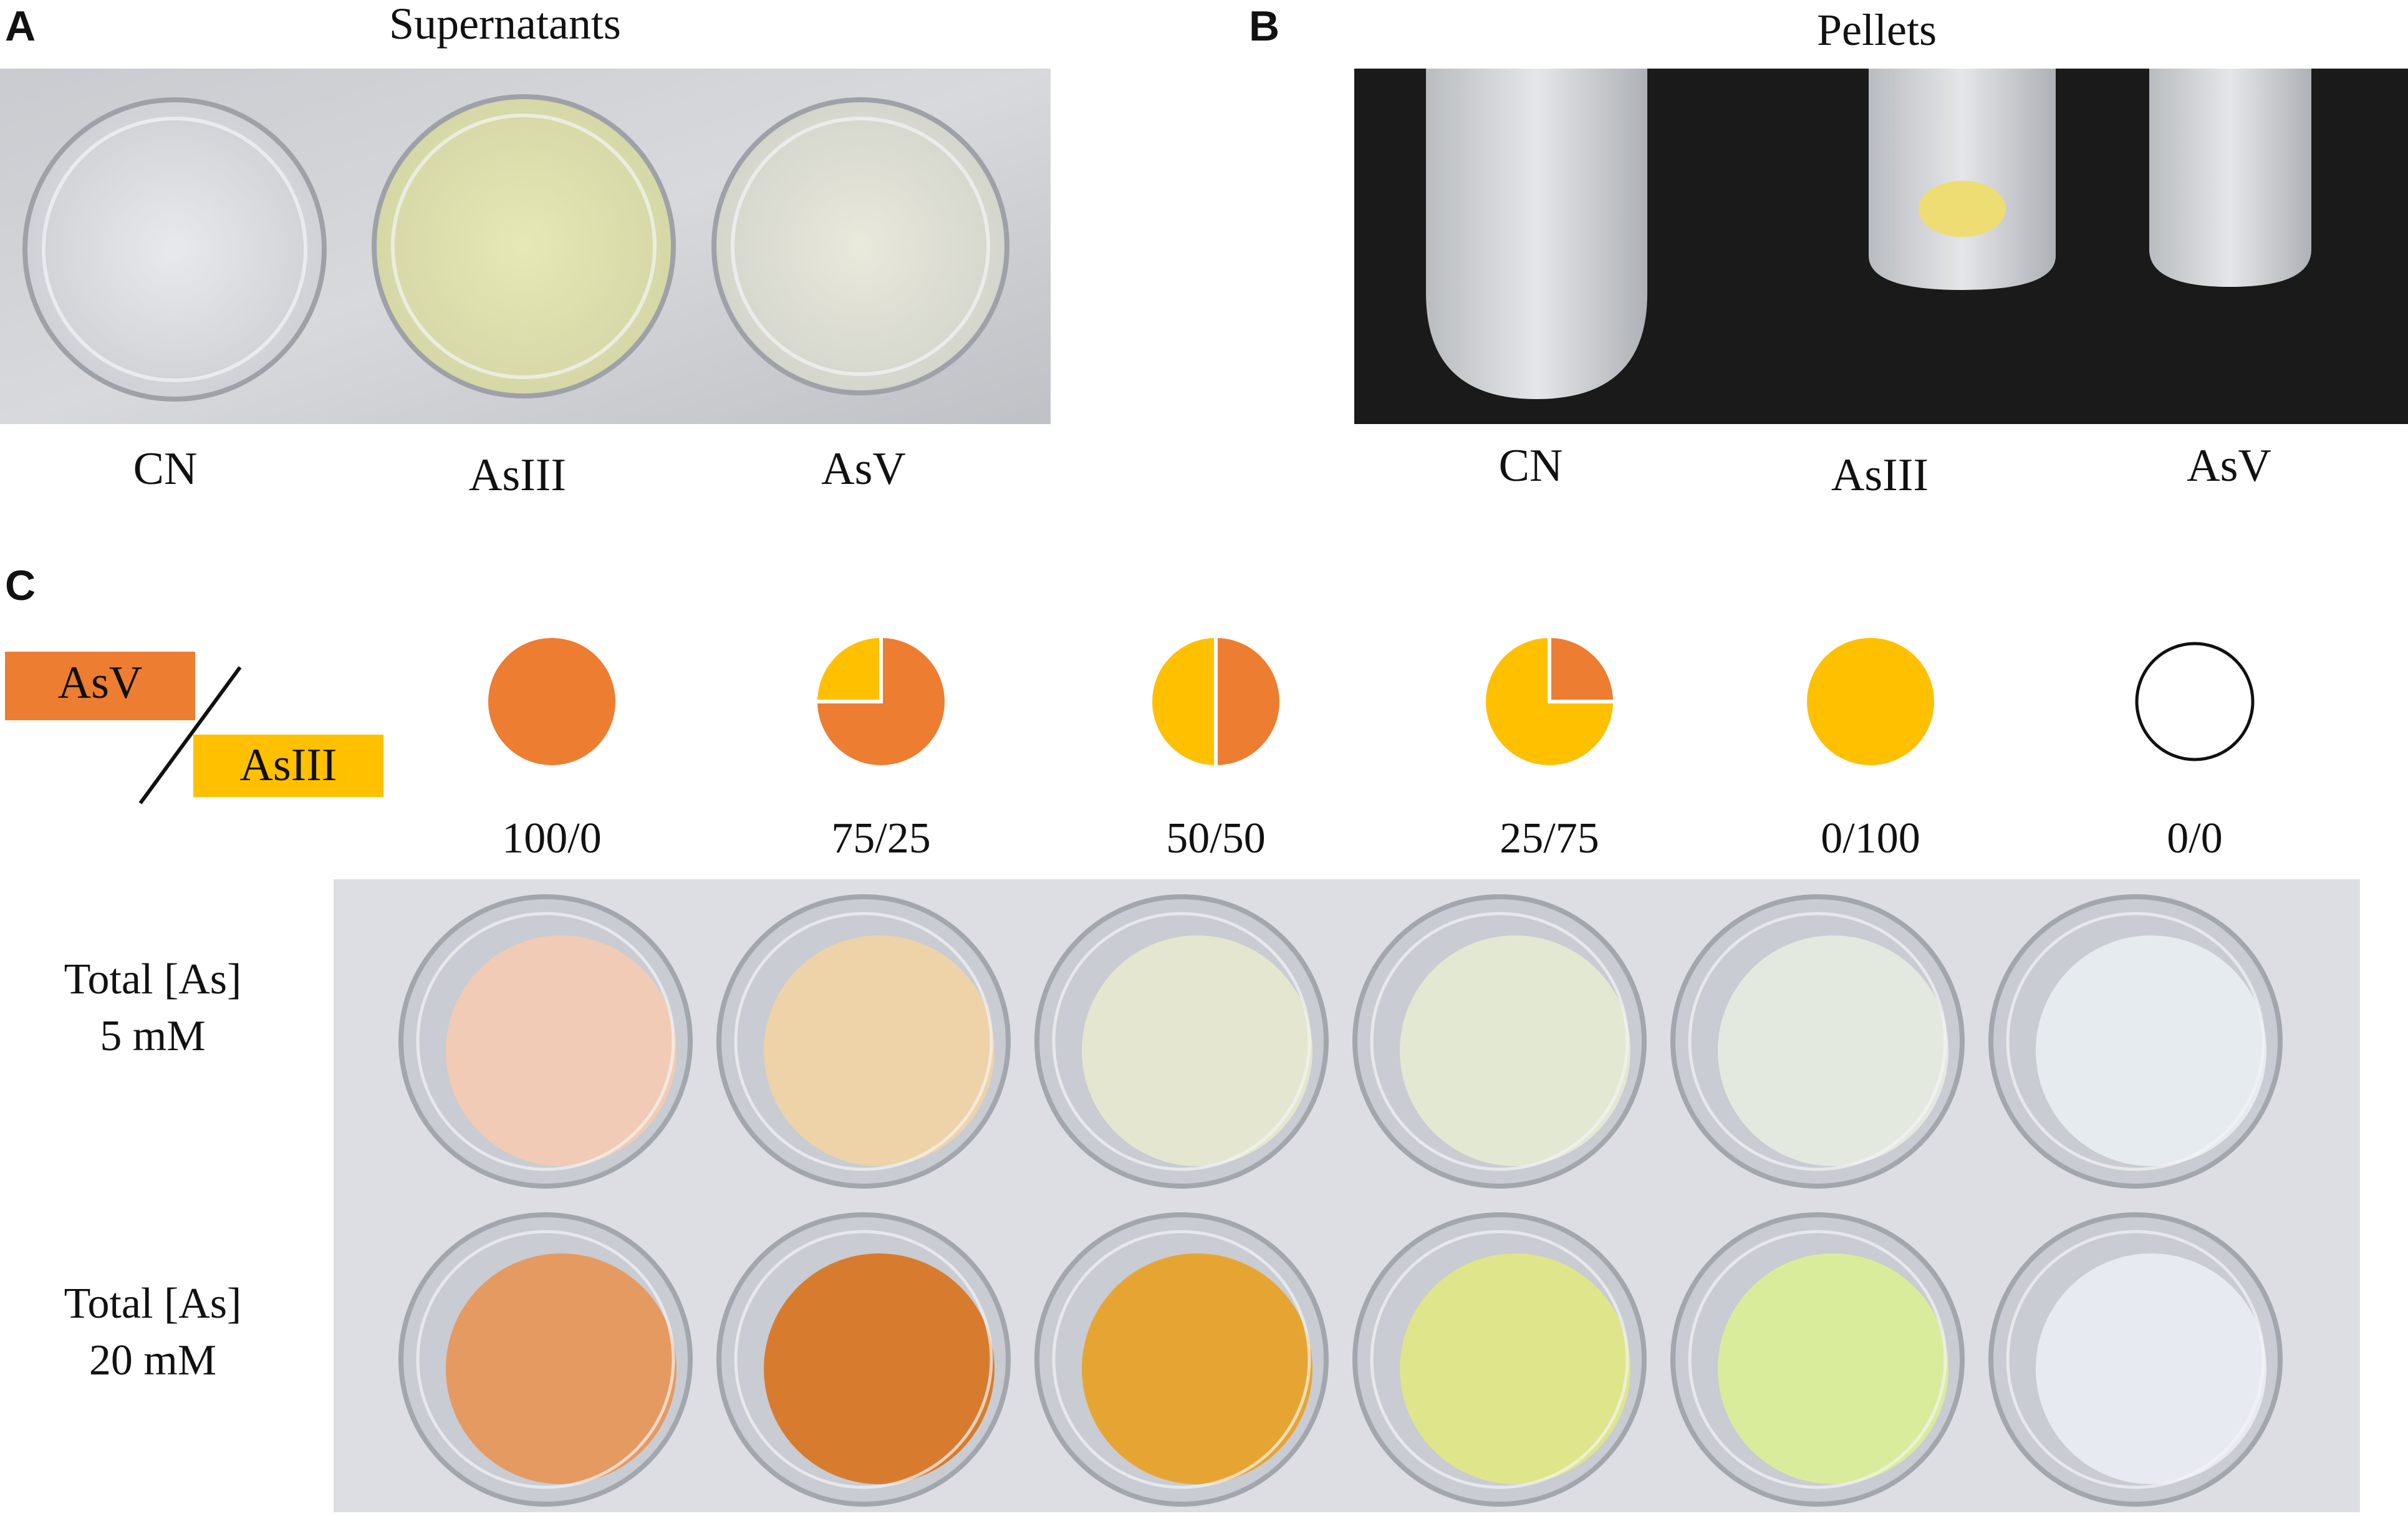  What do you see at coordinates (505, 24) in the screenshot?
I see `panel-a-title: Supernatants` at bounding box center [505, 24].